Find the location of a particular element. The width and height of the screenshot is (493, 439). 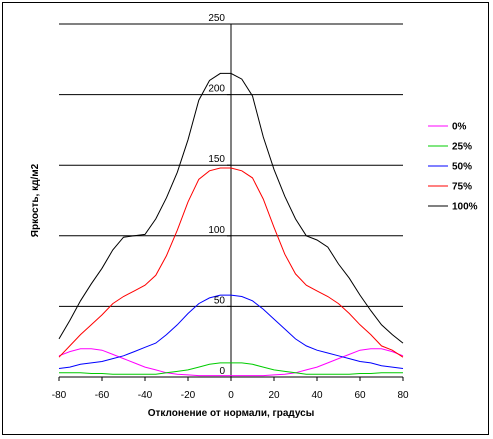

x-tick-label: 20 is located at coordinates (274, 395).